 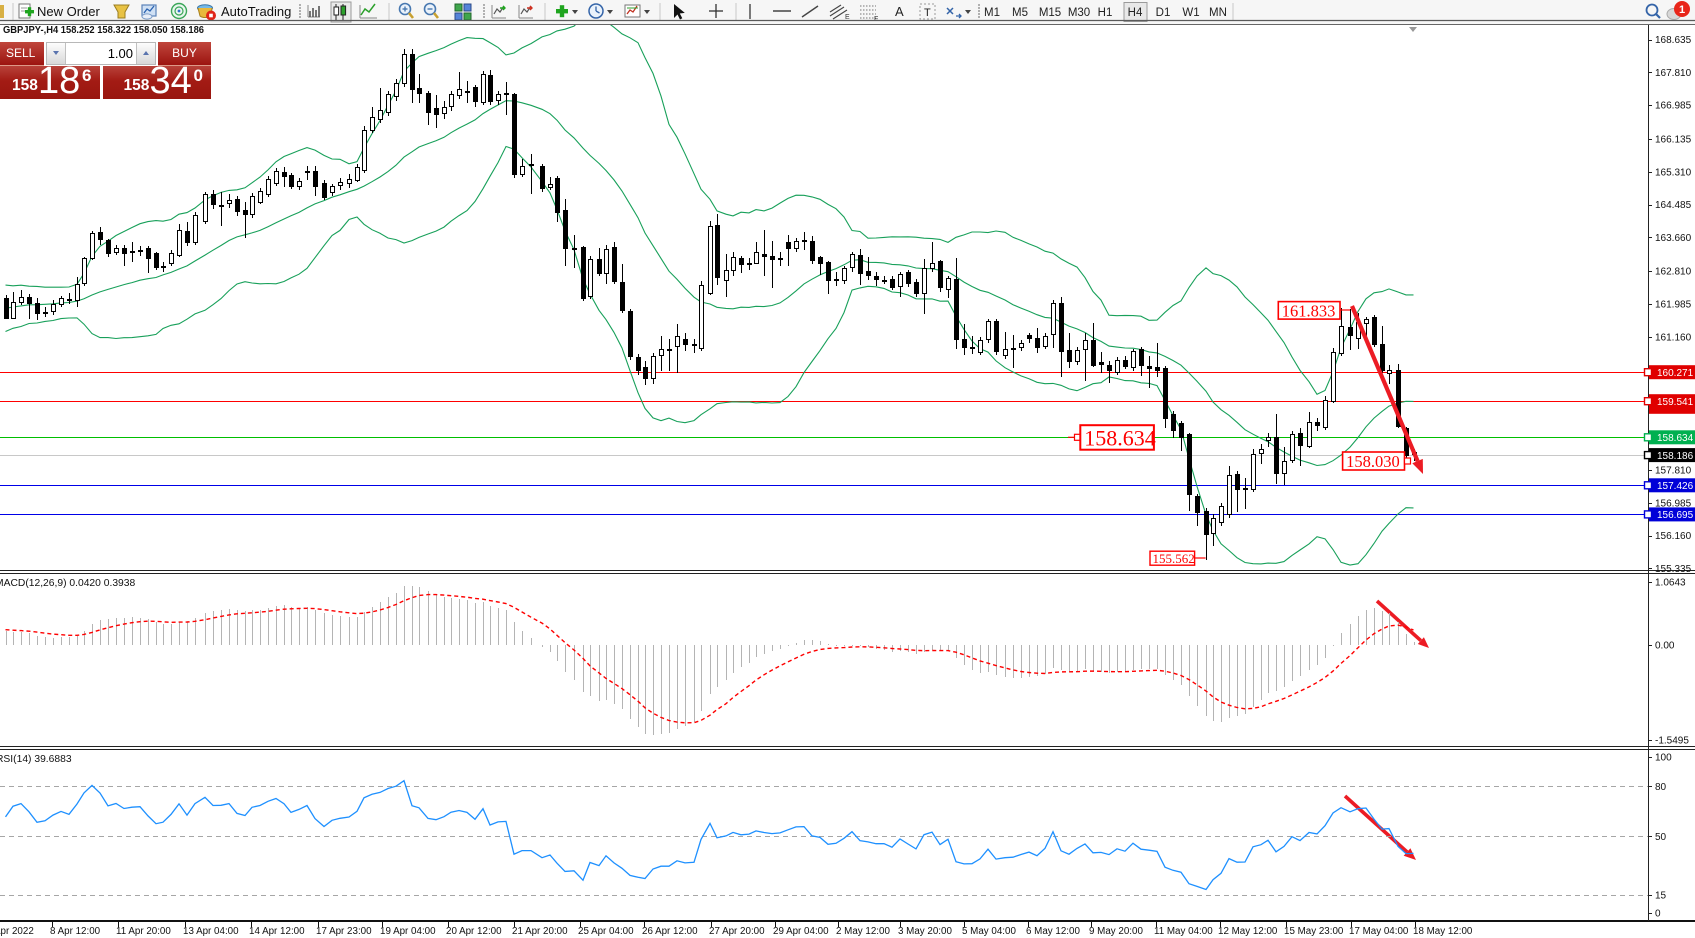 What do you see at coordinates (1670, 583) in the screenshot?
I see `svg-text: 1.0643` at bounding box center [1670, 583].